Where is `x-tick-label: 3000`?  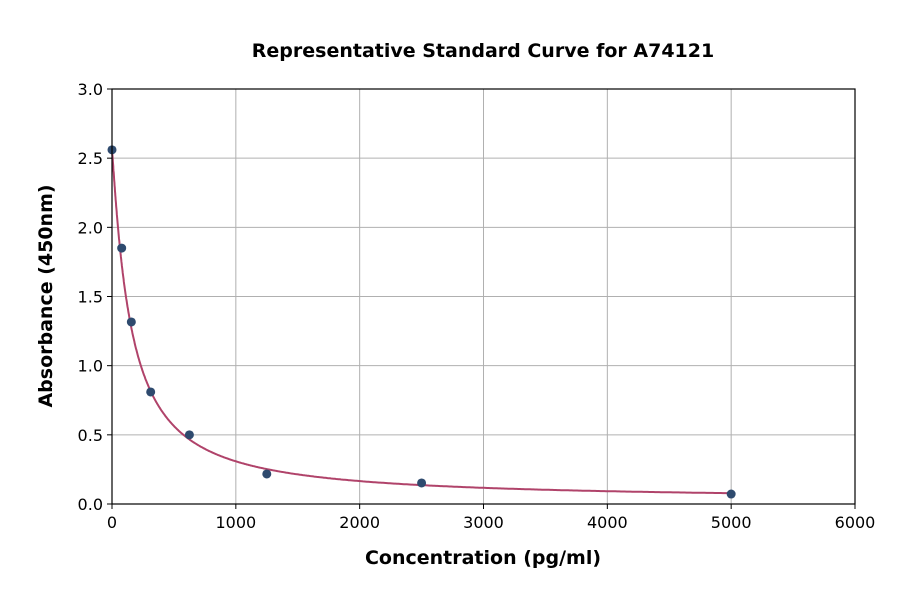
x-tick-label: 3000 is located at coordinates (483, 522).